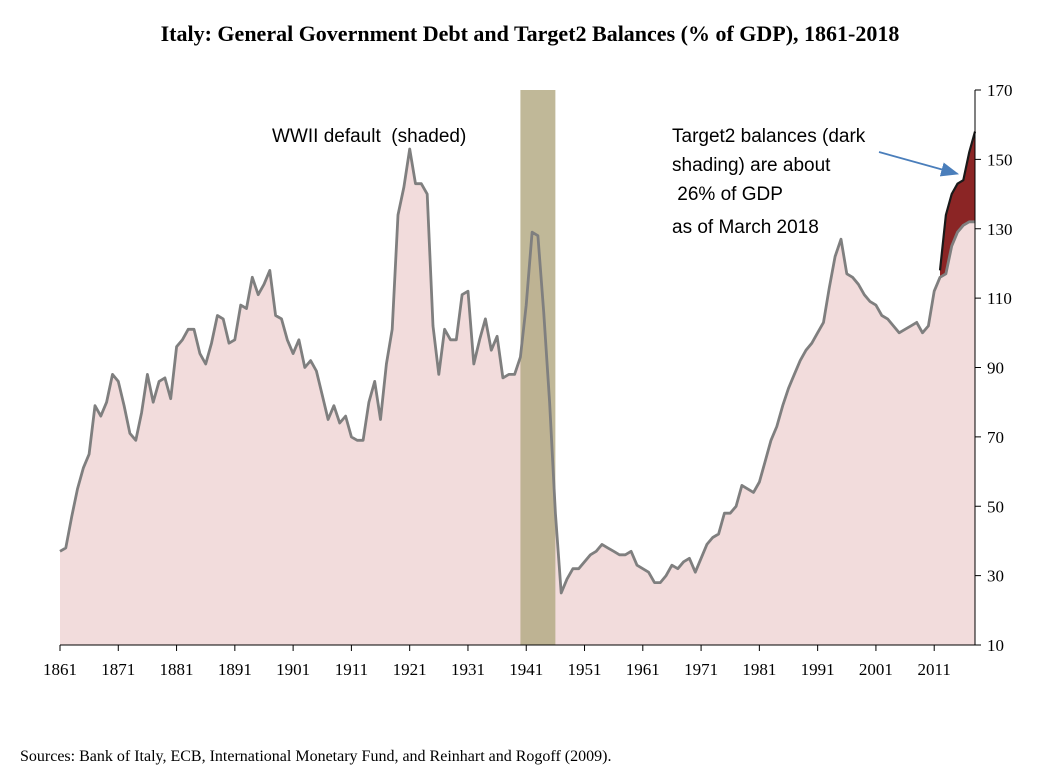 The width and height of the screenshot is (1060, 778). I want to click on wwii-shaded-period, so click(538, 367).